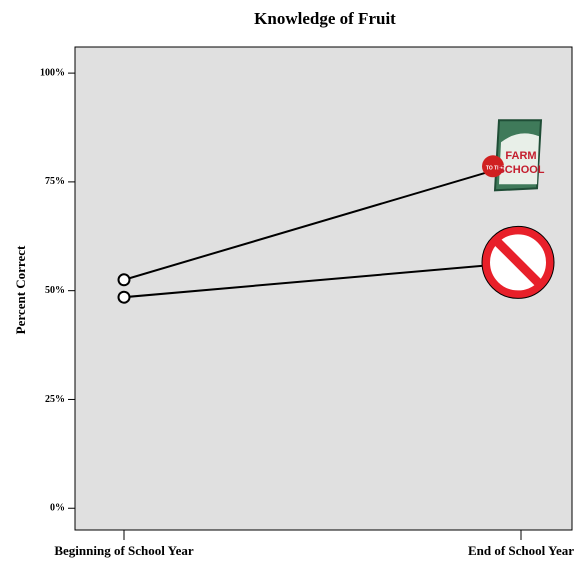 This screenshot has height=561, width=587. What do you see at coordinates (495, 169) in the screenshot?
I see `logo-text: TO THE` at bounding box center [495, 169].